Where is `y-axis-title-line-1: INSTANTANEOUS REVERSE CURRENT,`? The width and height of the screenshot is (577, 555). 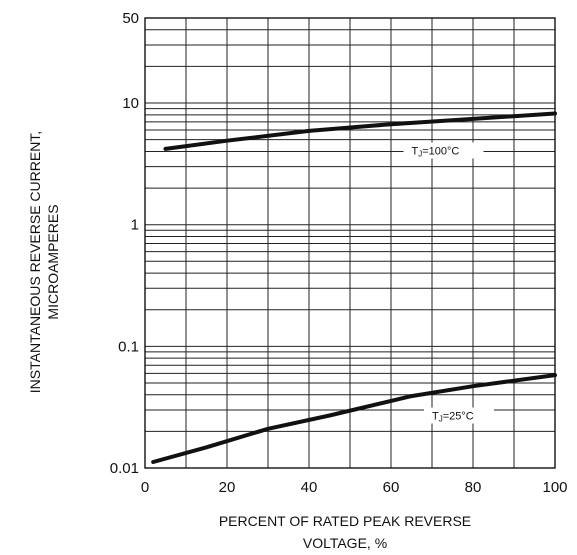 y-axis-title-line-1: INSTANTANEOUS REVERSE CURRENT, is located at coordinates (35, 262).